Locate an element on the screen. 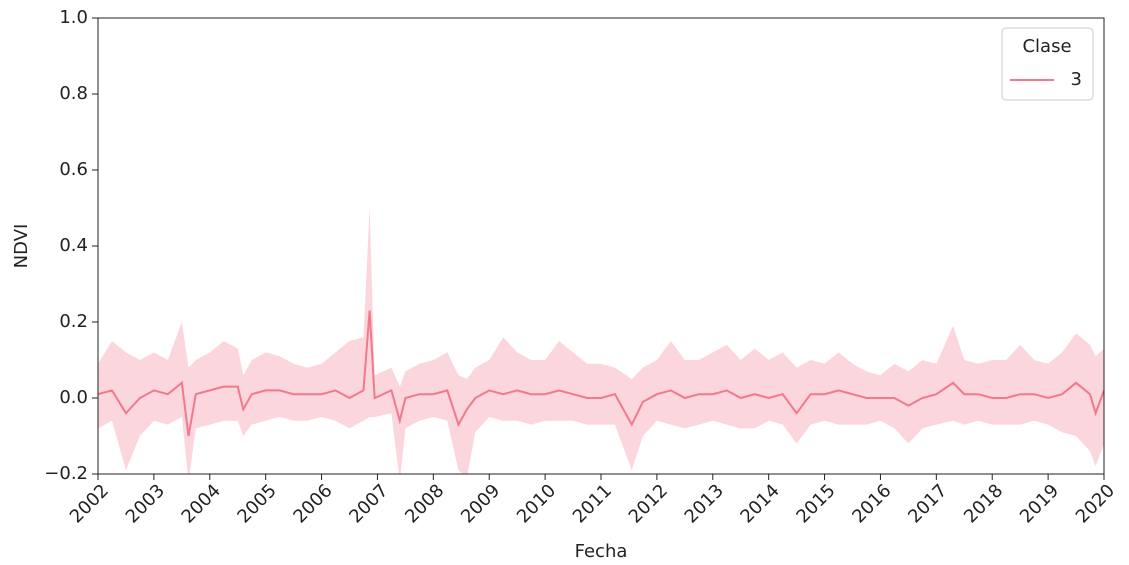 Image resolution: width=1129 pixels, height=565 pixels. x-tick-label: 2005 is located at coordinates (256, 503).